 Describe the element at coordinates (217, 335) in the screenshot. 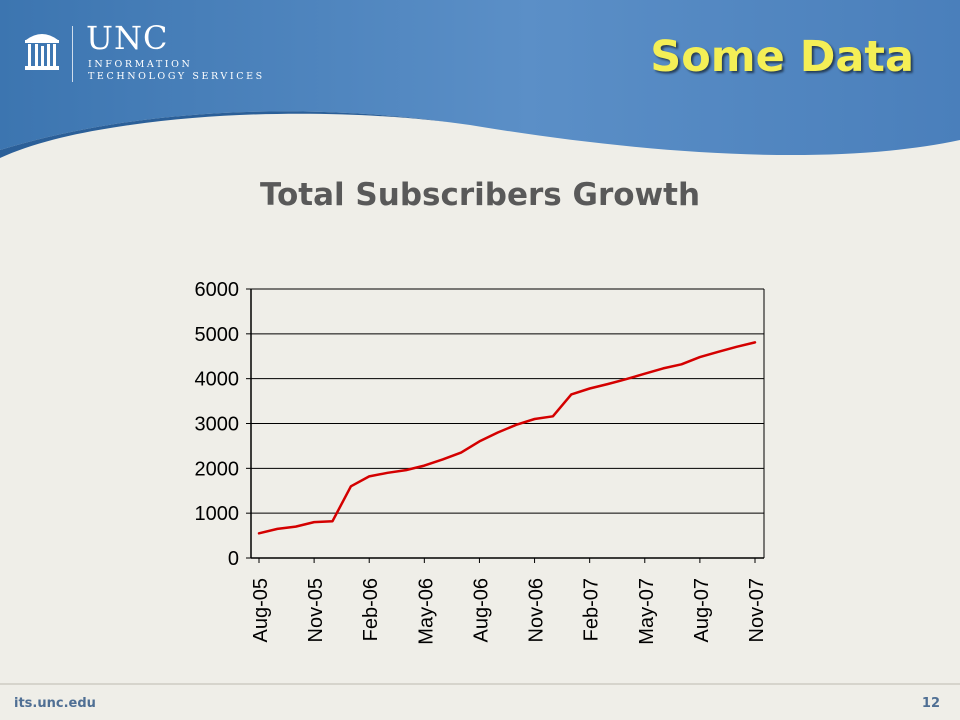

I see `y-tick-label: 5000` at that location.